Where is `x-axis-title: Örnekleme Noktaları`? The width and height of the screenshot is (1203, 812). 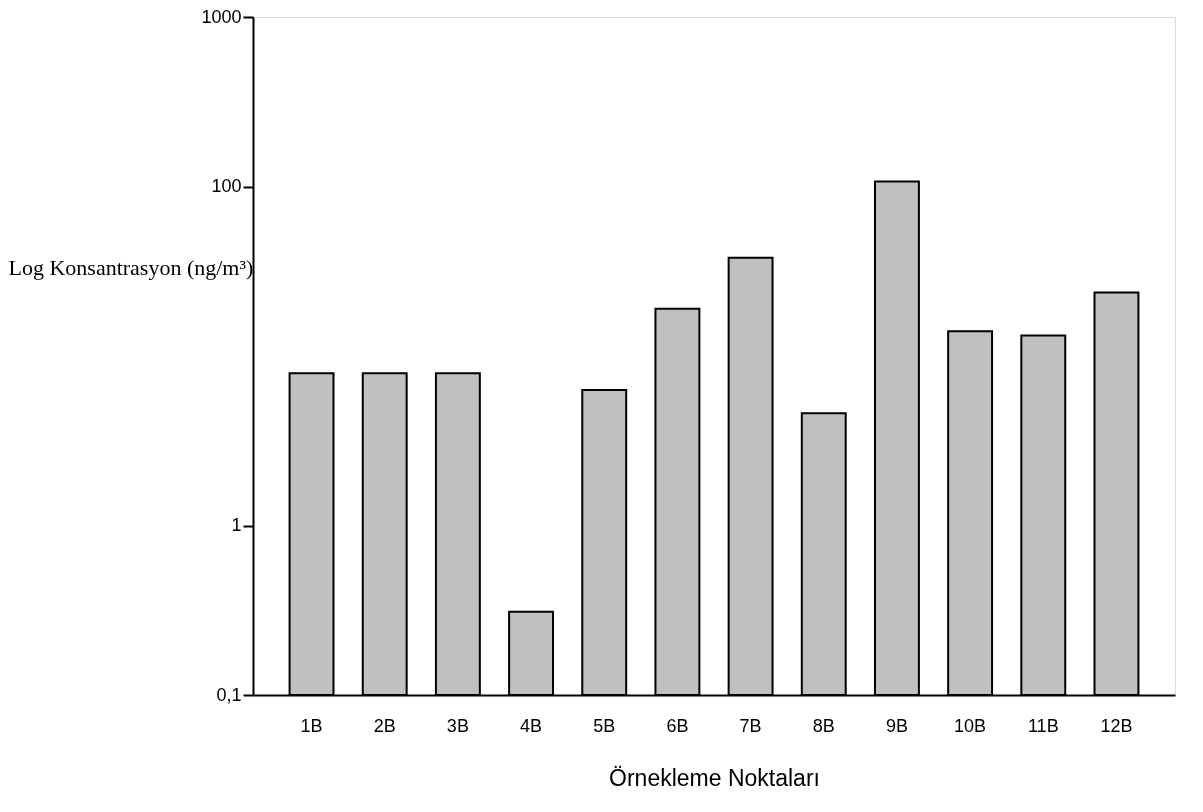
x-axis-title: Örnekleme Noktaları is located at coordinates (714, 777).